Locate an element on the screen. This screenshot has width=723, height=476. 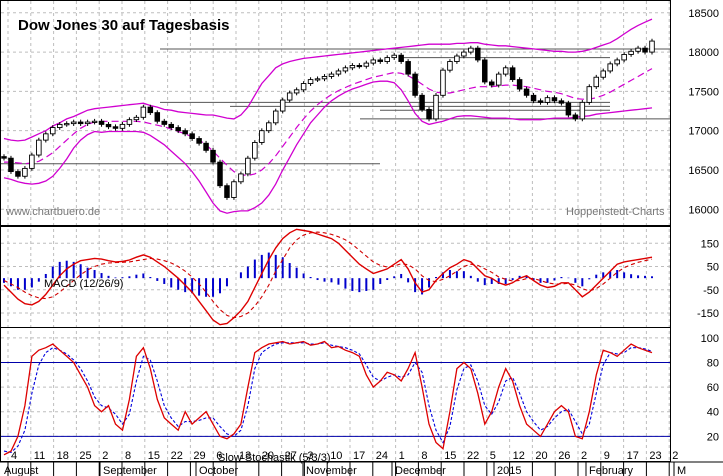
x-day-label-0: 4 is located at coordinates (14, 456).